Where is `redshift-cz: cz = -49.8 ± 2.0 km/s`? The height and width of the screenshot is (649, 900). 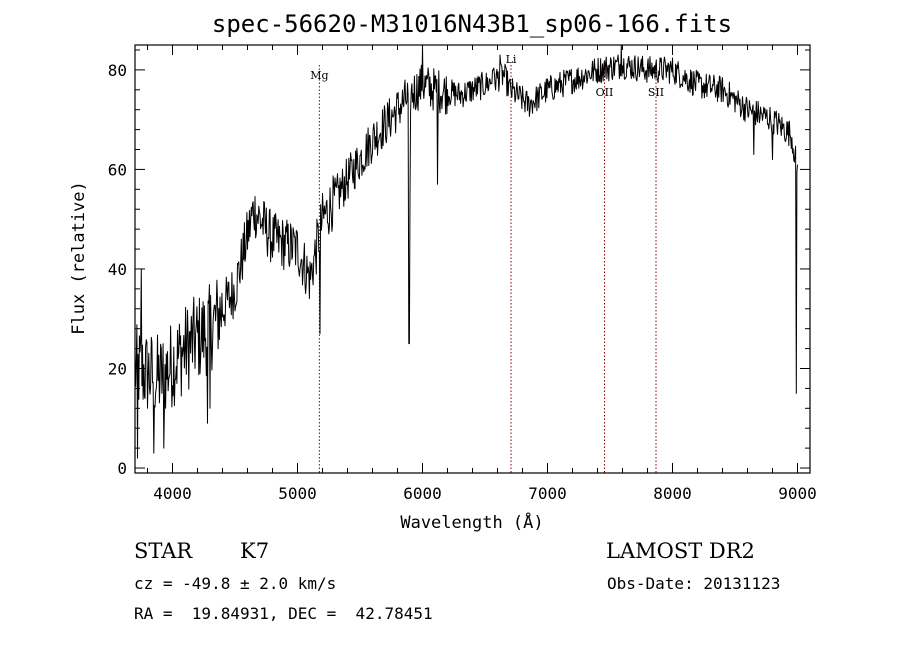 redshift-cz: cz = -49.8 ± 2.0 km/s is located at coordinates (235, 583).